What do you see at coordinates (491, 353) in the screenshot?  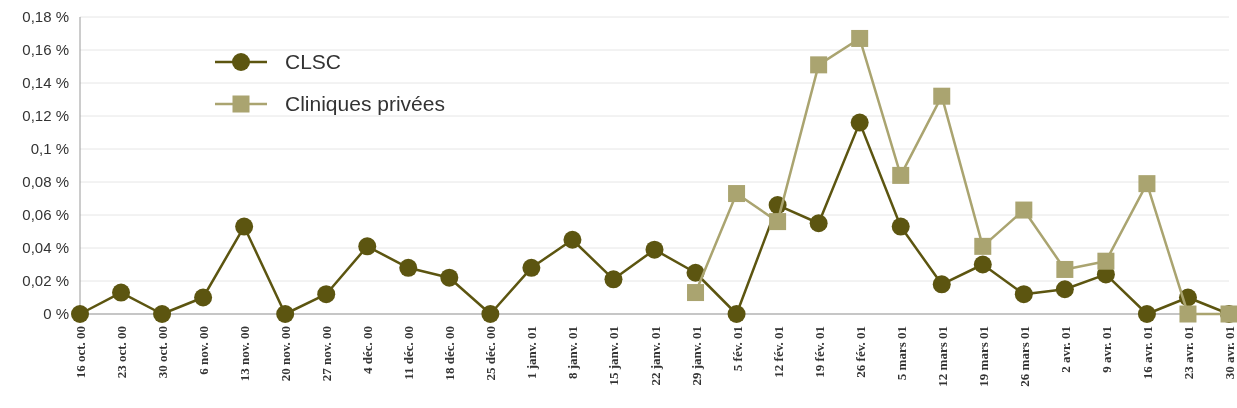 I see `x-tick-label: 25 déc. 00` at bounding box center [491, 353].